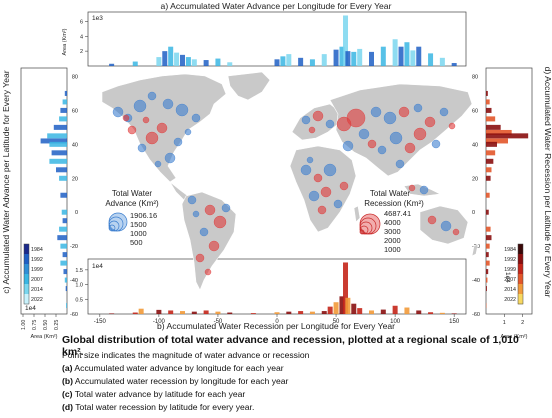 This screenshot has width=552, height=418. Describe the element at coordinates (132, 193) in the screenshot. I see `advance-legend-title-line1: Total Water` at that location.